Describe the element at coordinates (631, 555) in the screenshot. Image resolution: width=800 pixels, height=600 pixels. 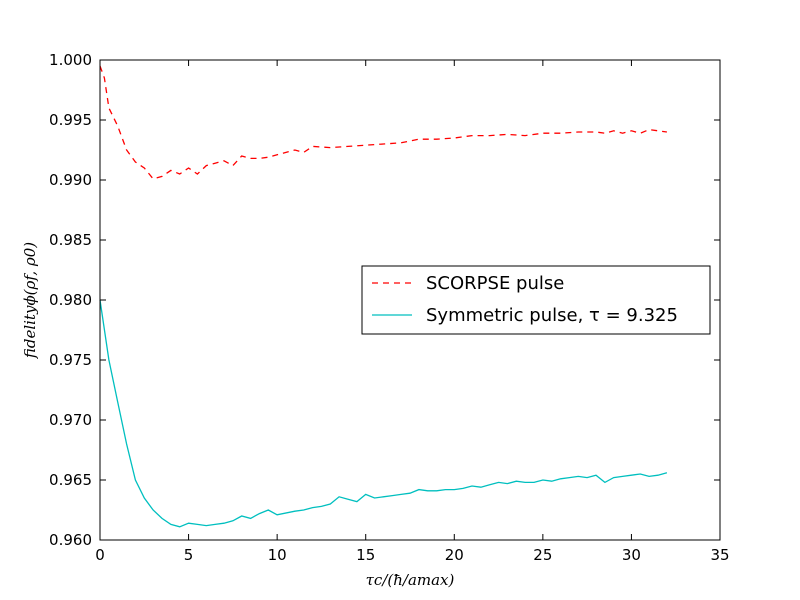
I see `x-tick-label: 30` at that location.